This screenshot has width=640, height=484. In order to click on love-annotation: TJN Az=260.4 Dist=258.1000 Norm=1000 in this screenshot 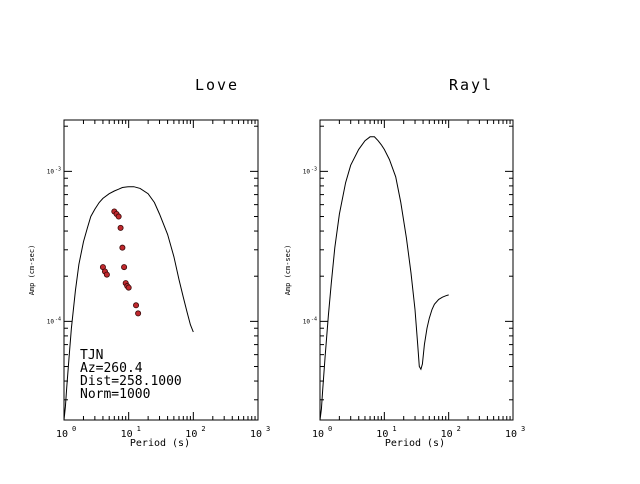, I will do `click(131, 375)`.